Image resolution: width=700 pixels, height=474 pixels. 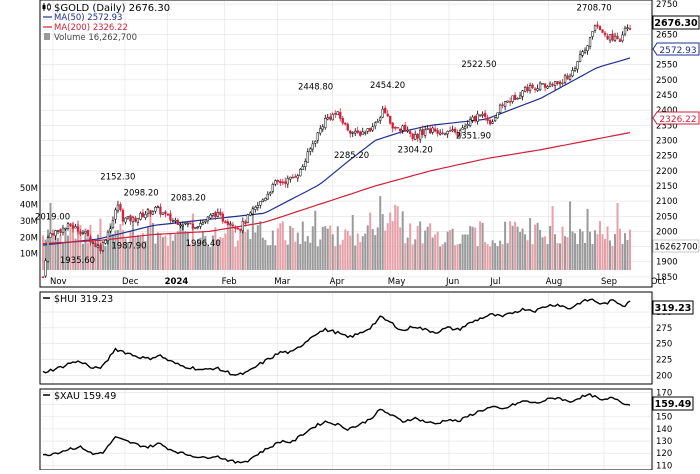 What do you see at coordinates (29, 206) in the screenshot?
I see `volume-tick-label: 40M` at bounding box center [29, 206].